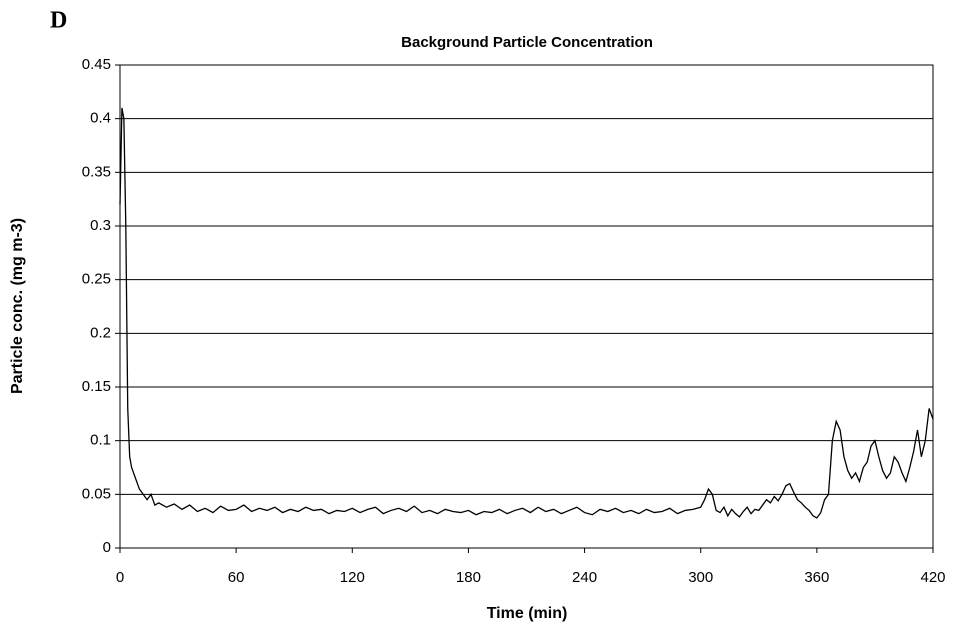 This screenshot has height=633, width=956. What do you see at coordinates (527, 613) in the screenshot?
I see `x-axis-label: Time (min)` at bounding box center [527, 613].